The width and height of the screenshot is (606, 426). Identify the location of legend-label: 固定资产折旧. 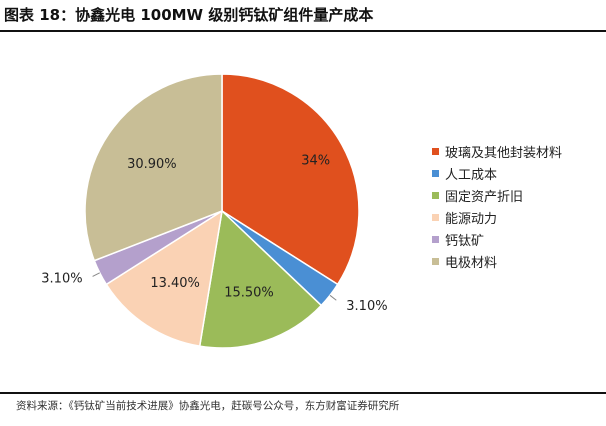
(484, 197).